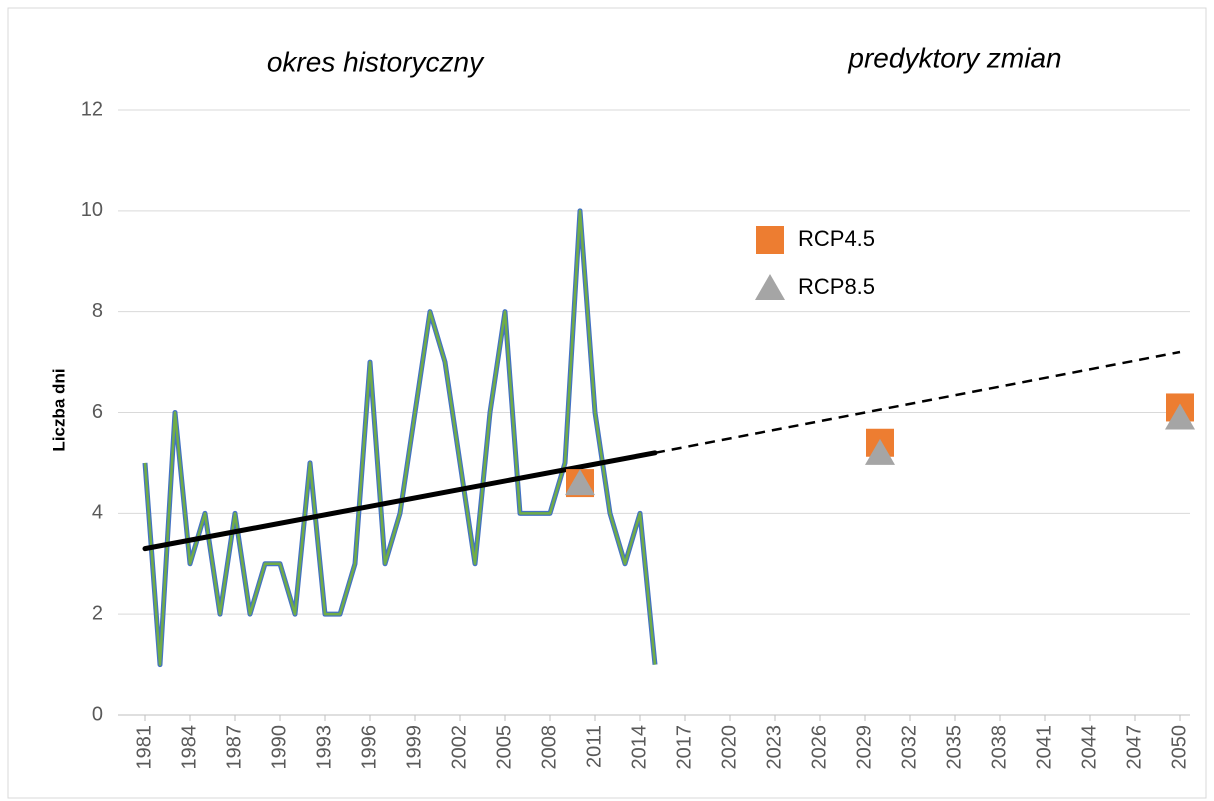 The height and width of the screenshot is (801, 1214). What do you see at coordinates (1044, 747) in the screenshot?
I see `x-tick-label: 2041` at bounding box center [1044, 747].